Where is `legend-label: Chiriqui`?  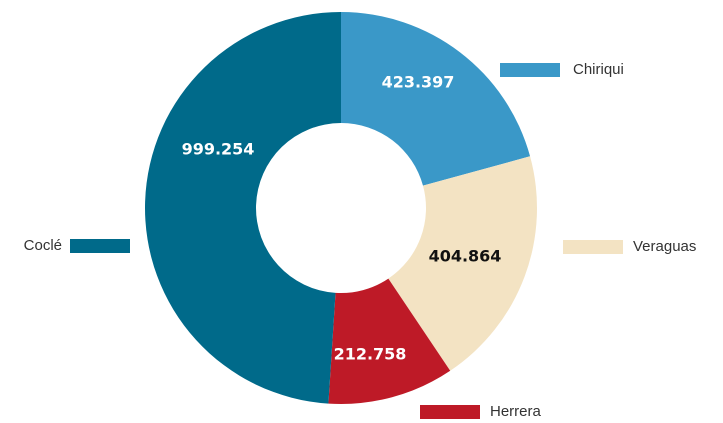 legend-label: Chiriqui is located at coordinates (598, 69).